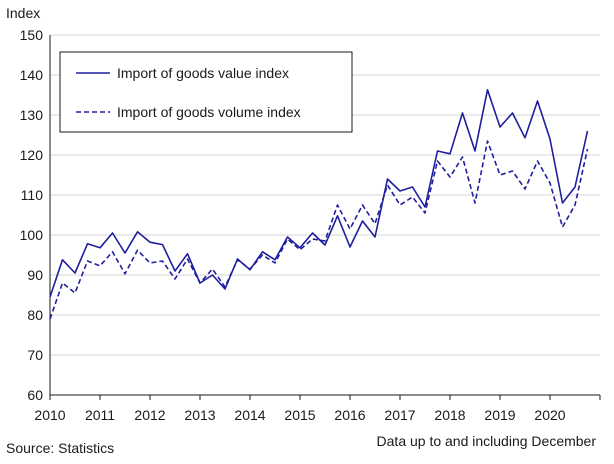  Describe the element at coordinates (149, 415) in the screenshot. I see `x-tick-label: 2012` at that location.